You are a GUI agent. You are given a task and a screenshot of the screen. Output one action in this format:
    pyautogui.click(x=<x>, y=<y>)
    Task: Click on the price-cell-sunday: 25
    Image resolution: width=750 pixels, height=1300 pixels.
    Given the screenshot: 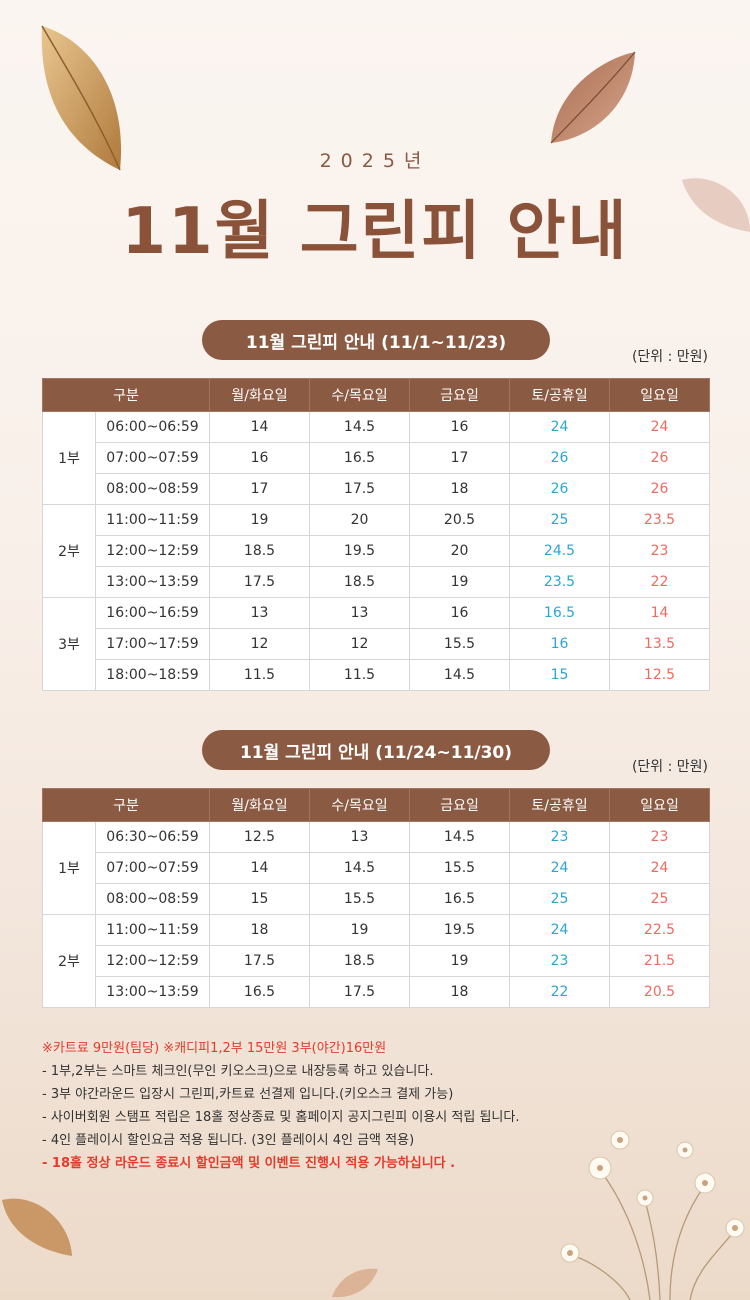 What is the action you would take?
    pyautogui.click(x=660, y=899)
    